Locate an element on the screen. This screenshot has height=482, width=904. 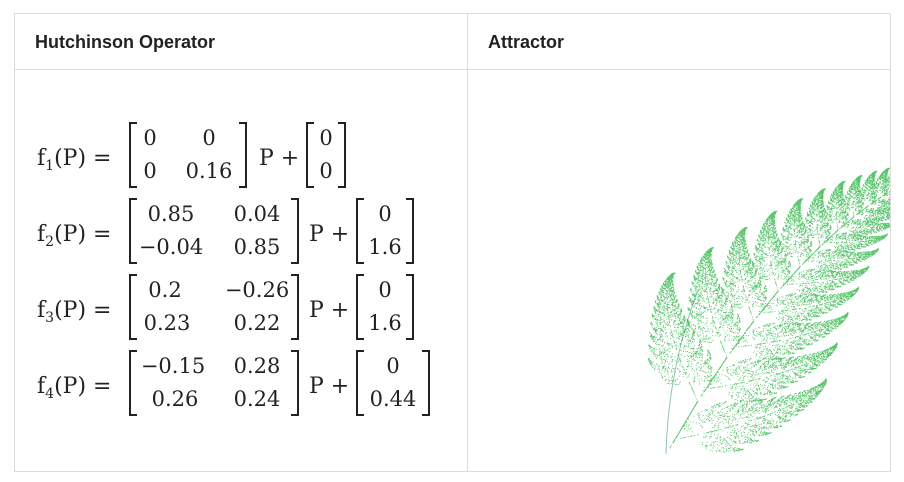
matrix-a: 0.85 0.04 −0.04 0.85 is located at coordinates (214, 231).